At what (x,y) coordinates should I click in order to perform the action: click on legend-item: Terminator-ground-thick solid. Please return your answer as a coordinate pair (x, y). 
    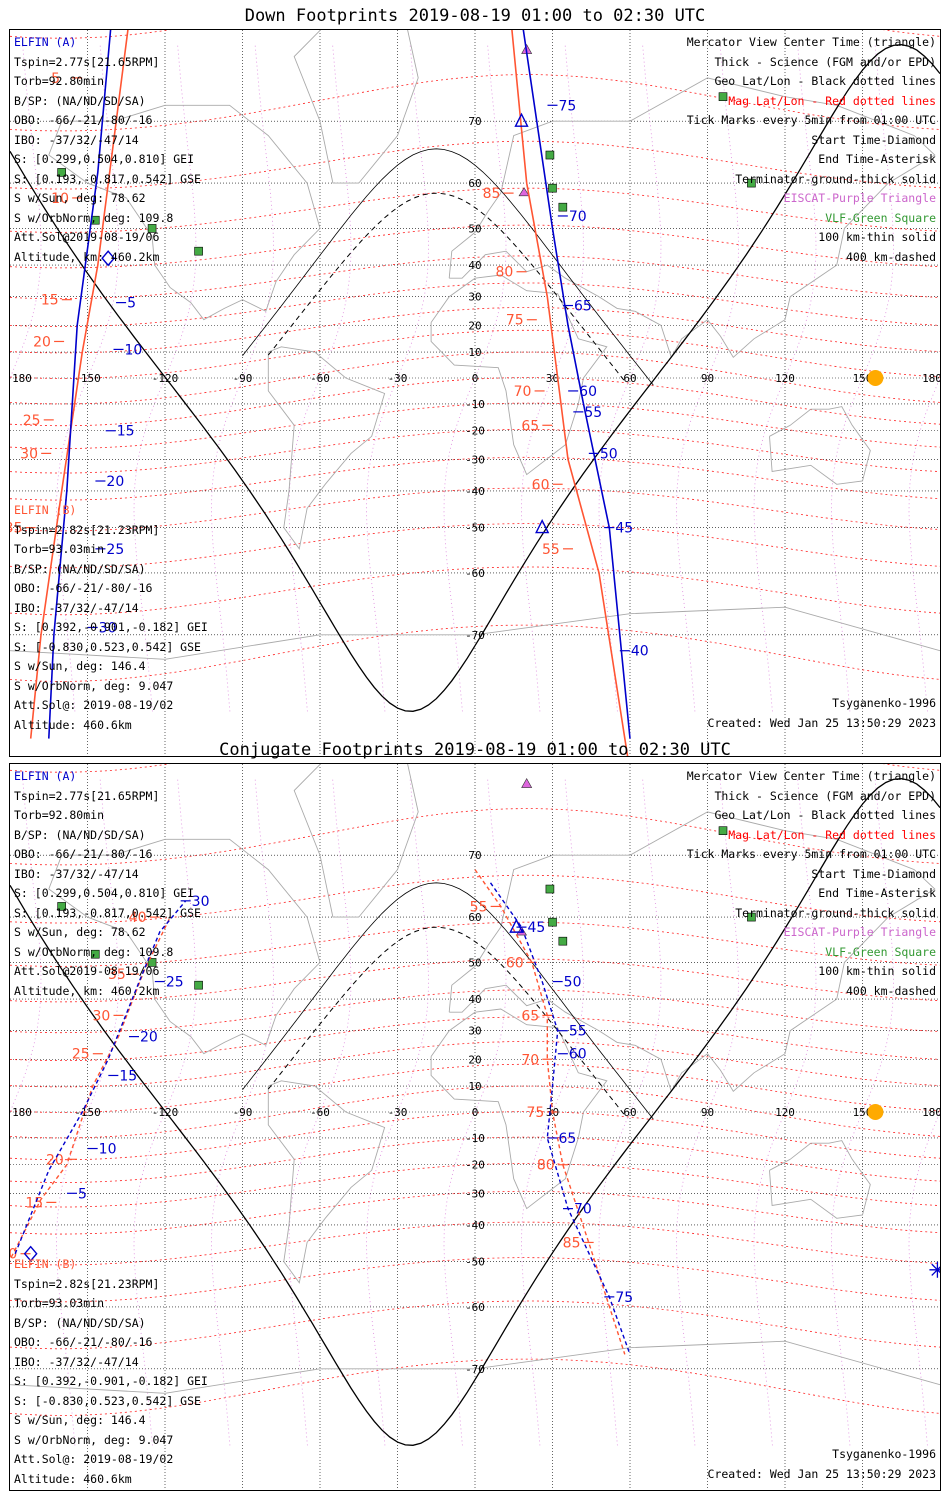
    Looking at the image, I should click on (835, 178).